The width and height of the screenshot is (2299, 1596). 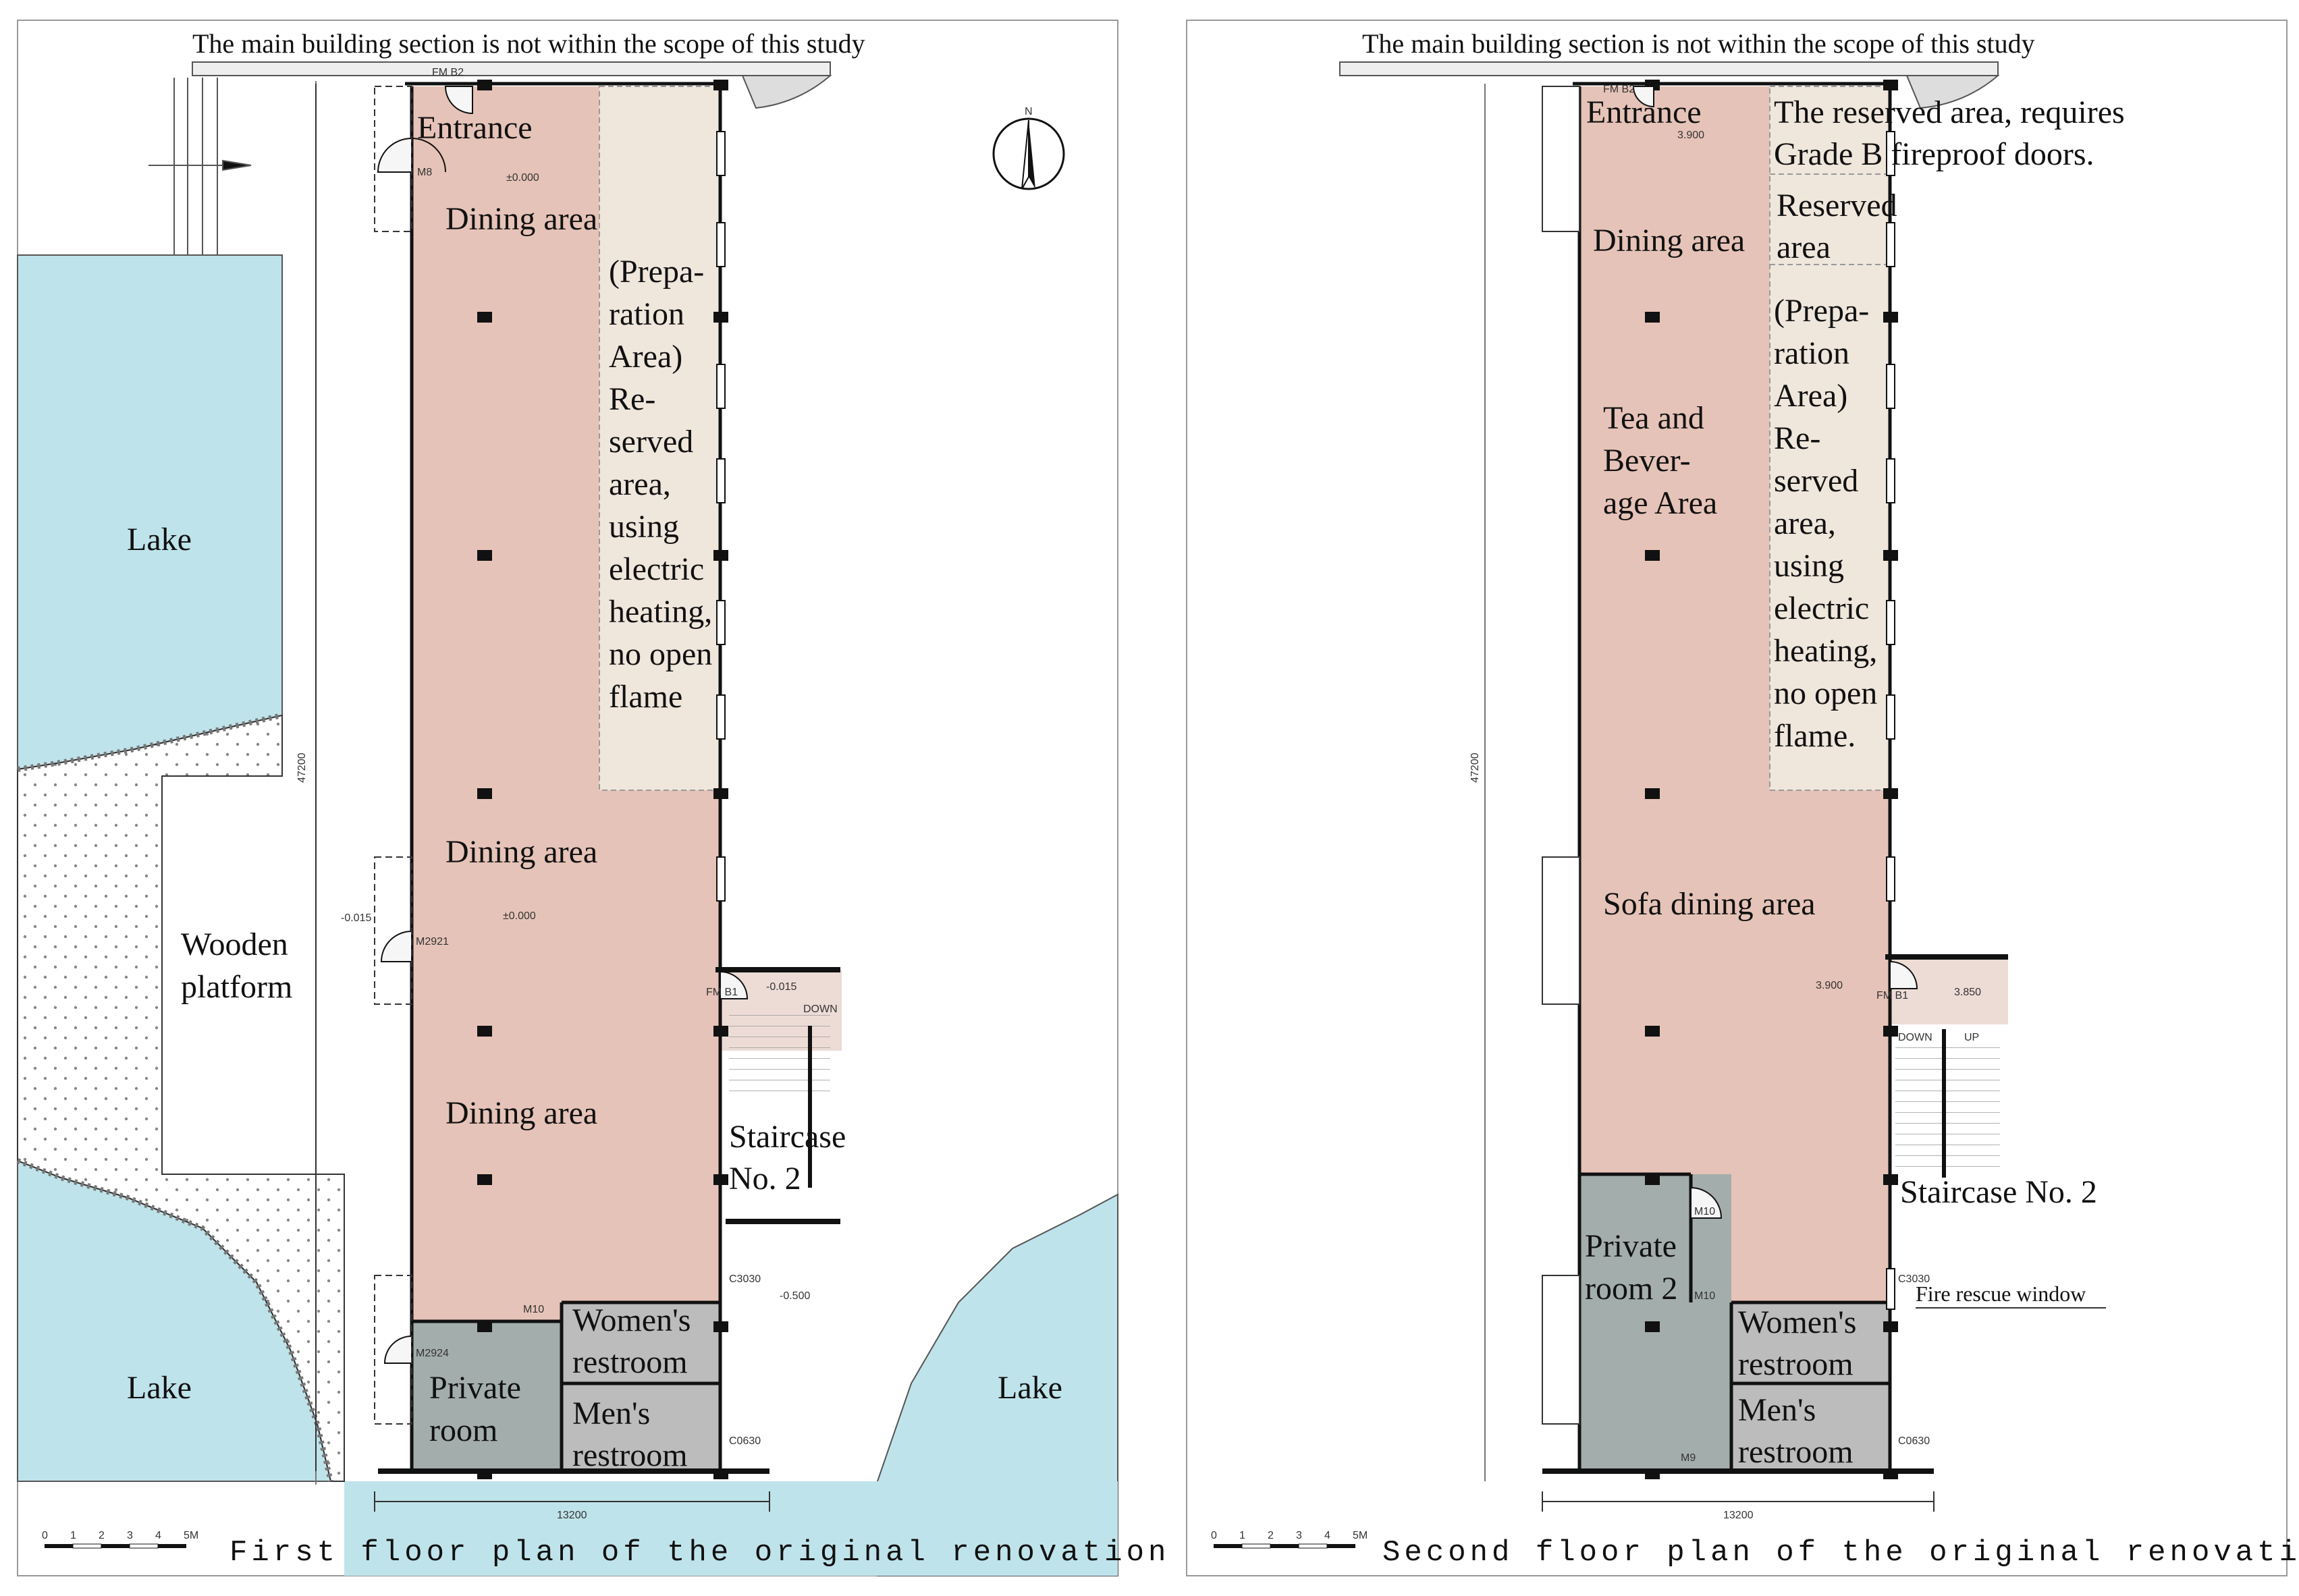 What do you see at coordinates (1804, 247) in the screenshot?
I see `svg-text: area` at bounding box center [1804, 247].